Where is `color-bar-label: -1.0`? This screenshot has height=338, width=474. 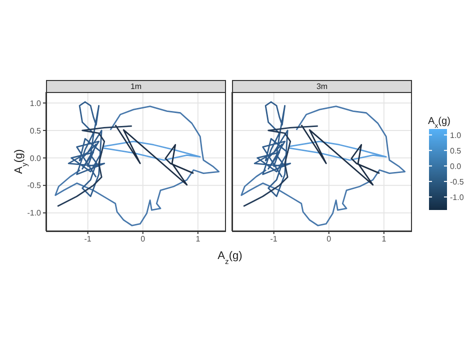 color-bar-label: -1.0 is located at coordinates (457, 197).